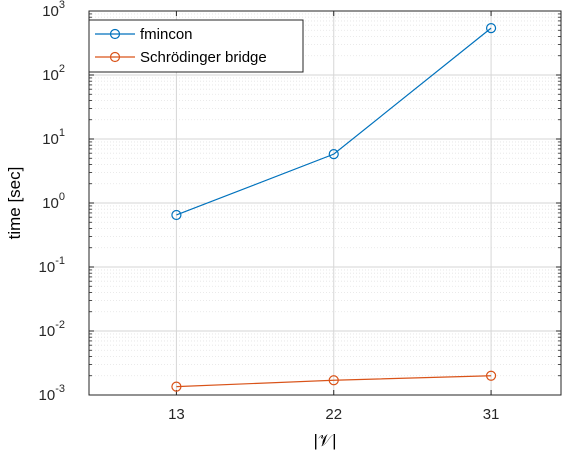 The width and height of the screenshot is (562, 452). What do you see at coordinates (52, 329) in the screenshot?
I see `y-tick-label: 10⁻²` at bounding box center [52, 329].